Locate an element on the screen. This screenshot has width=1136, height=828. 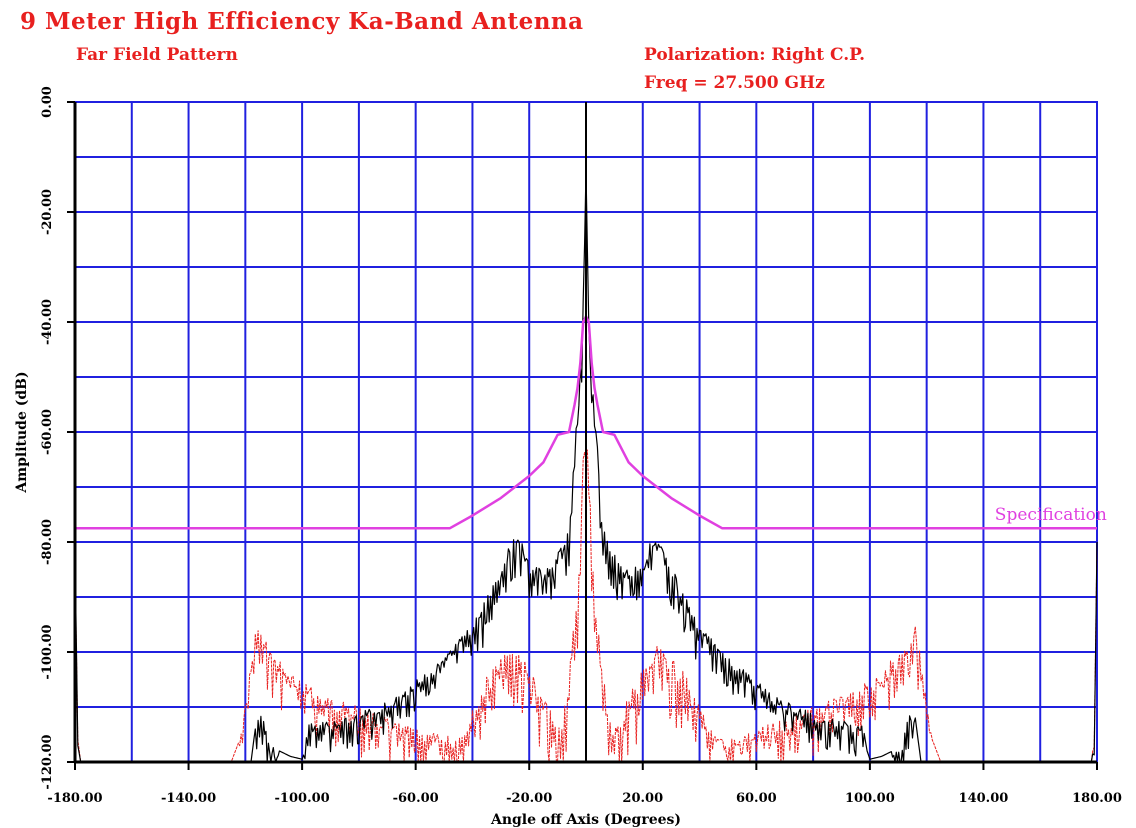
chart-title: 9 Meter High Efficiency Ka-Band Antenna is located at coordinates (302, 21).